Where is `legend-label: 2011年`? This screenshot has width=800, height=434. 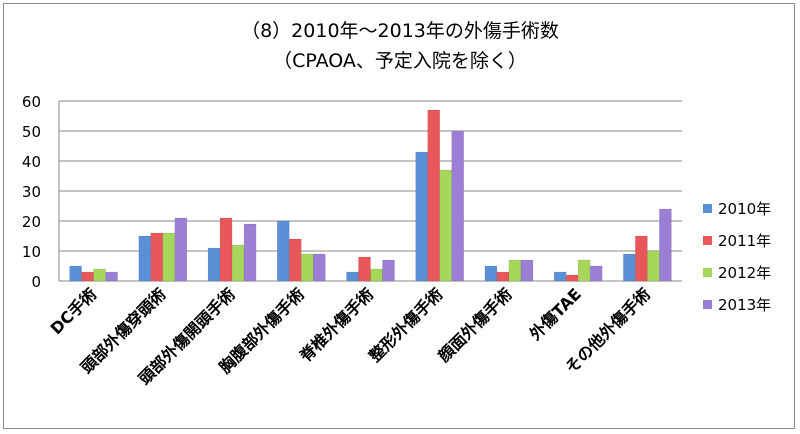 legend-label: 2011年 is located at coordinates (745, 240).